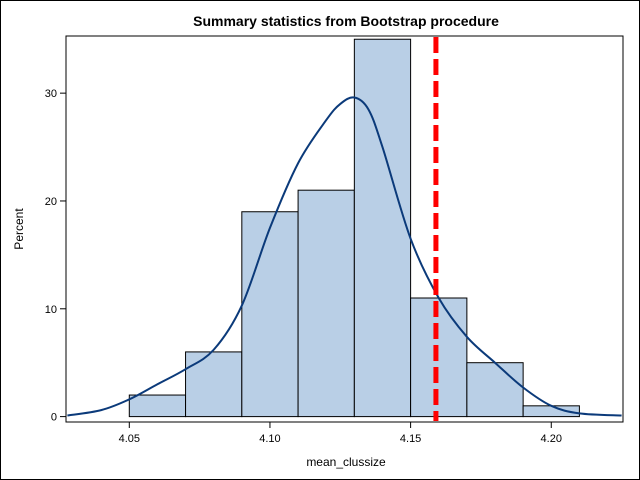 Image resolution: width=640 pixels, height=480 pixels. Describe the element at coordinates (19, 229) in the screenshot. I see `y-axis-title: Percent` at that location.